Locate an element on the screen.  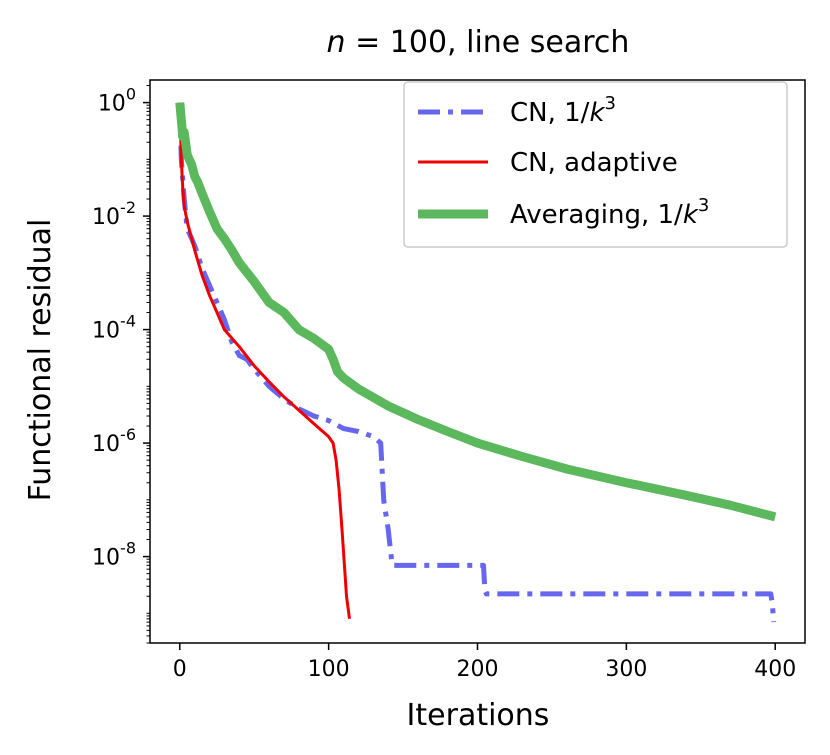
x-tick-label: 200 is located at coordinates (478, 669).